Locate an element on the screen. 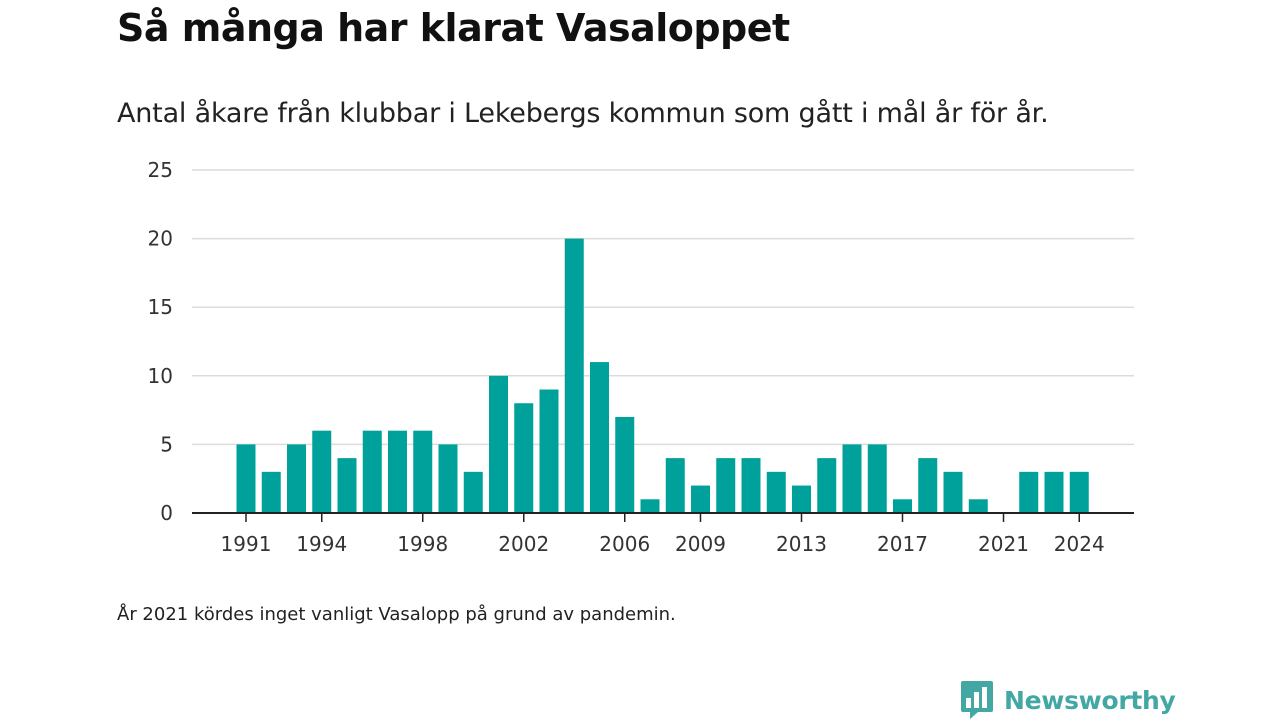 This screenshot has width=1280, height=720. bar-1993 is located at coordinates (296, 478).